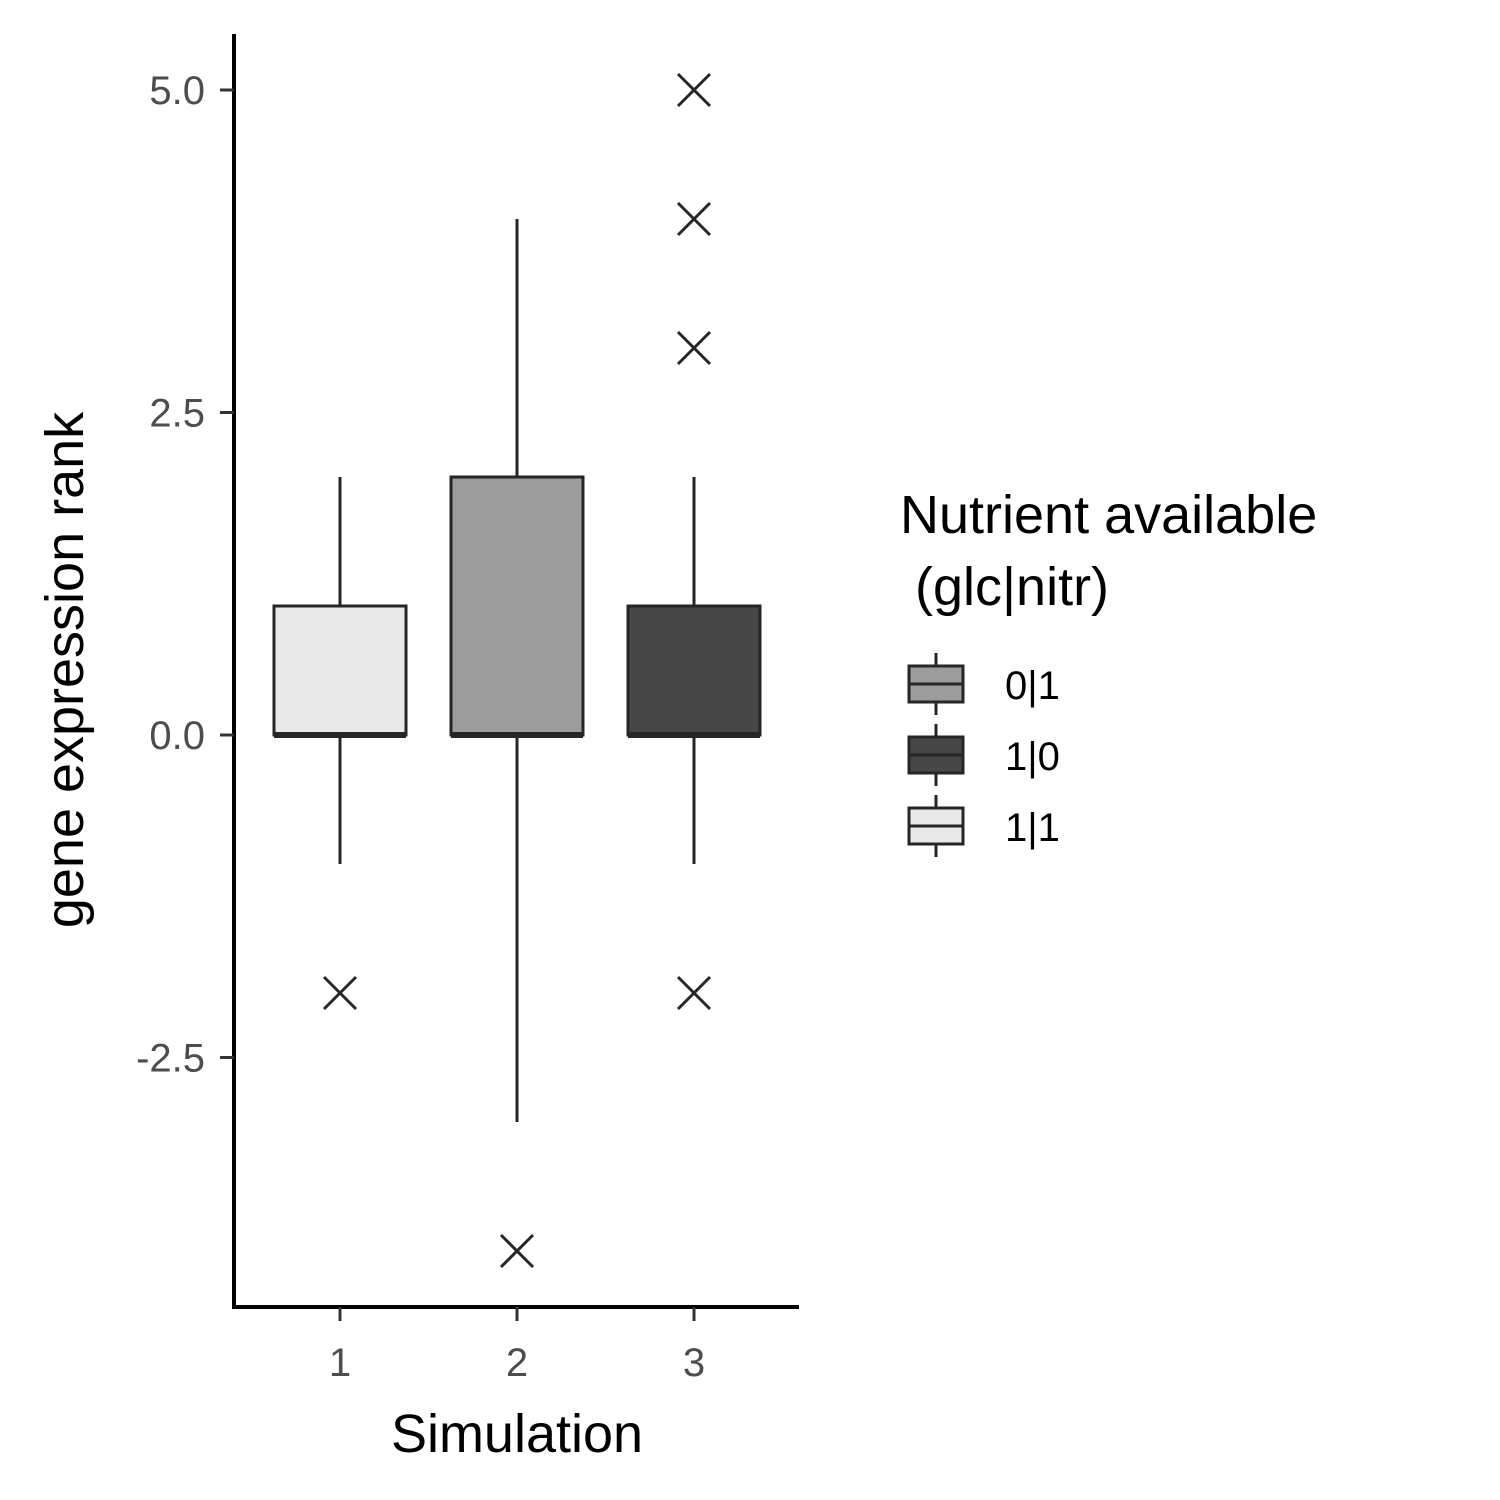 The height and width of the screenshot is (1500, 1500). Describe the element at coordinates (983, 684) in the screenshot. I see `legend-item: 0|1` at that location.